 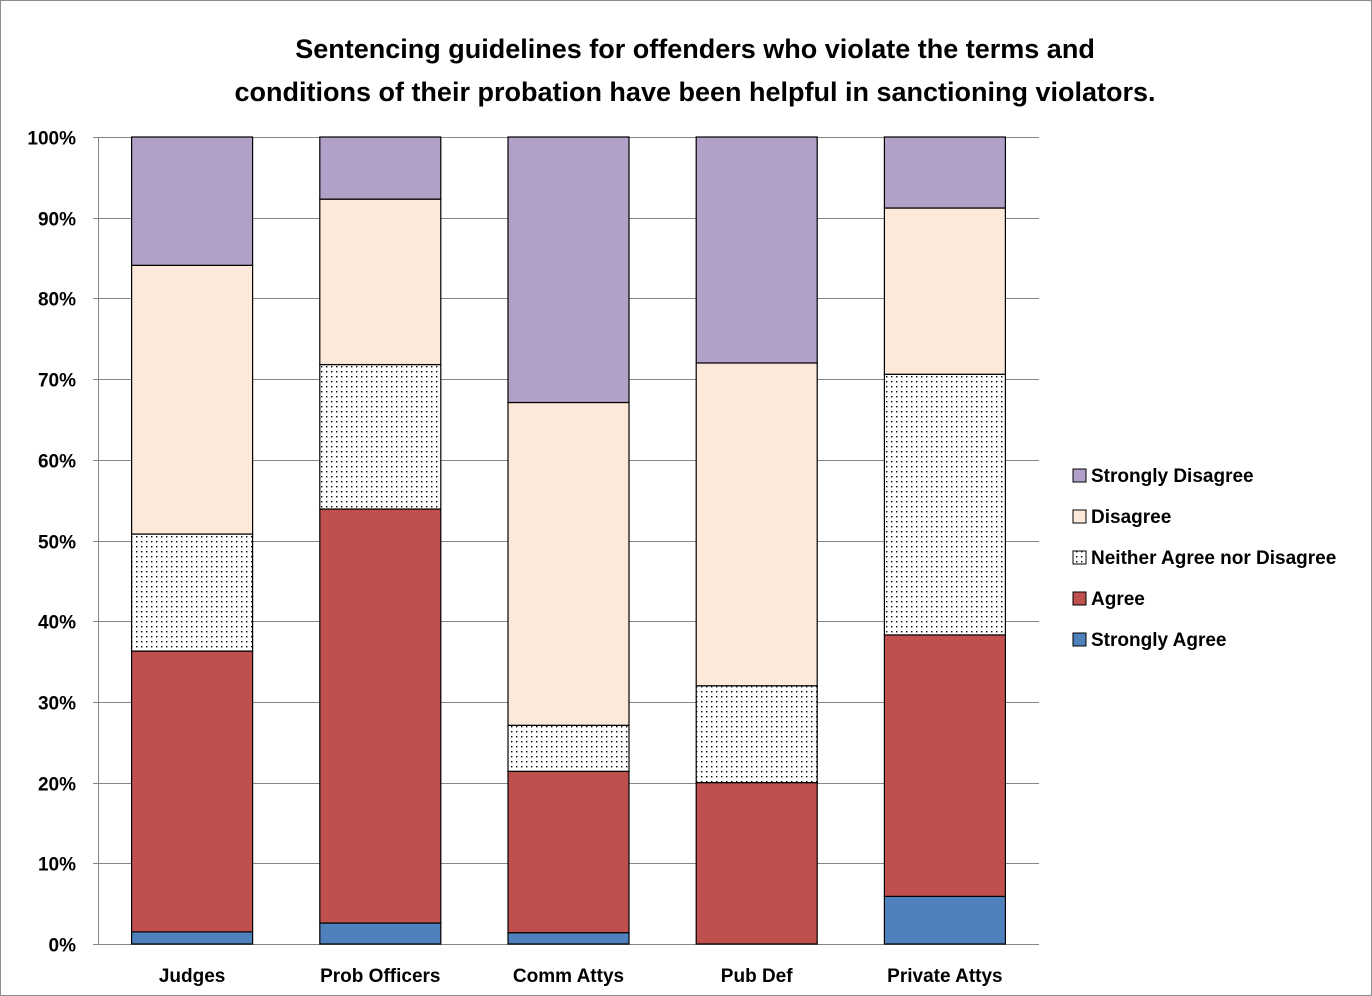 What do you see at coordinates (57, 865) in the screenshot?
I see `y-tick-label: 10%` at bounding box center [57, 865].